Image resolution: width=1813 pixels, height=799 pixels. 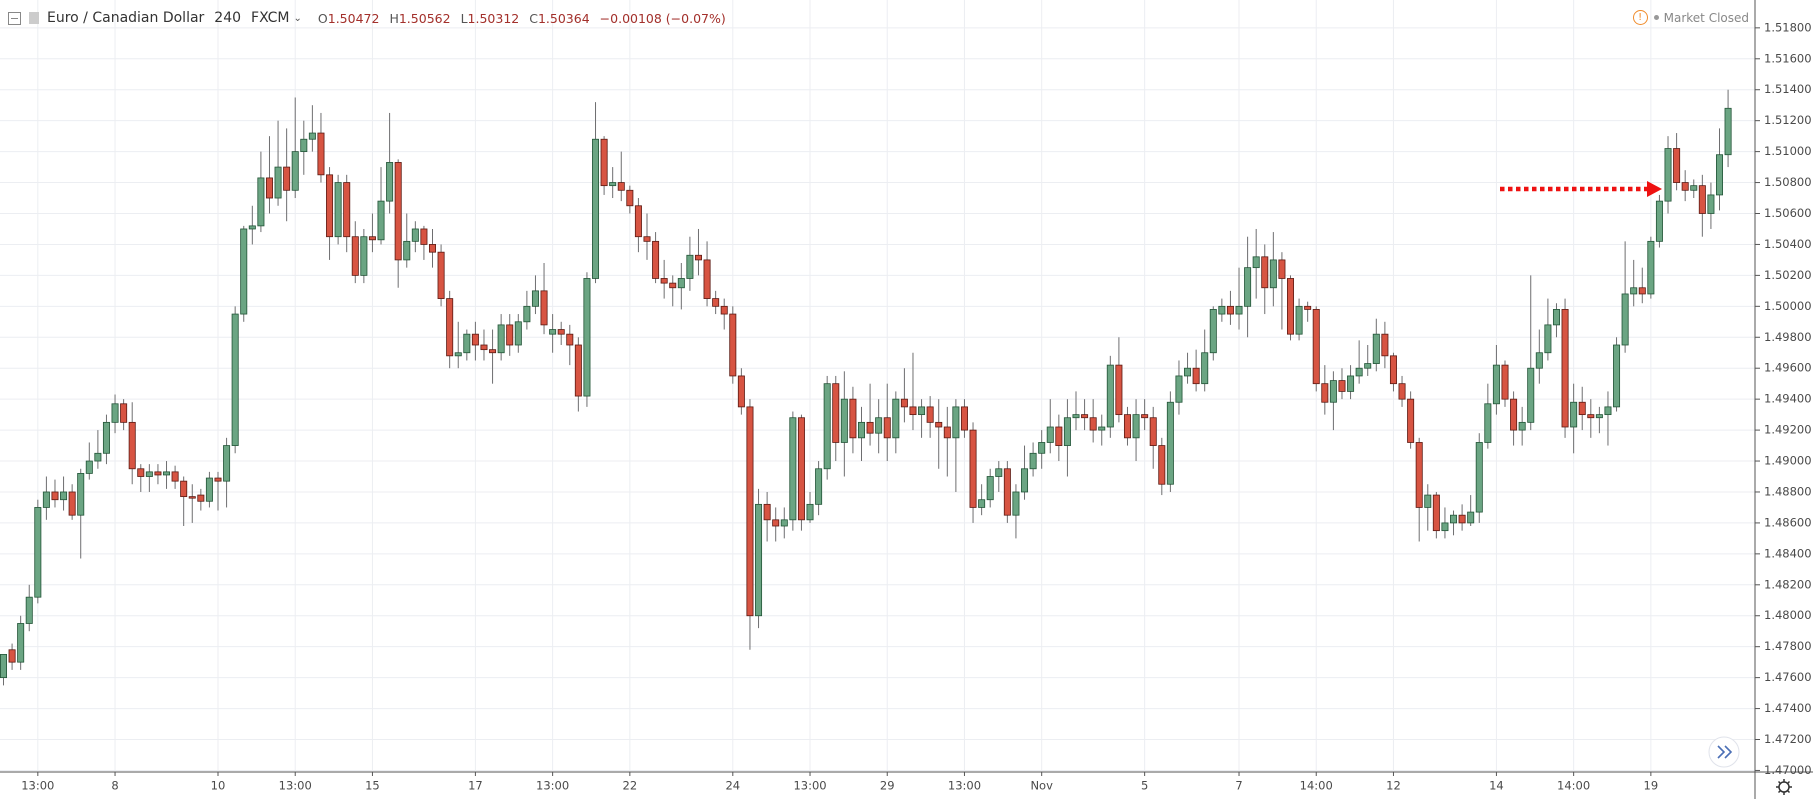 What do you see at coordinates (14, 18) in the screenshot?
I see `collapse-icon` at bounding box center [14, 18].